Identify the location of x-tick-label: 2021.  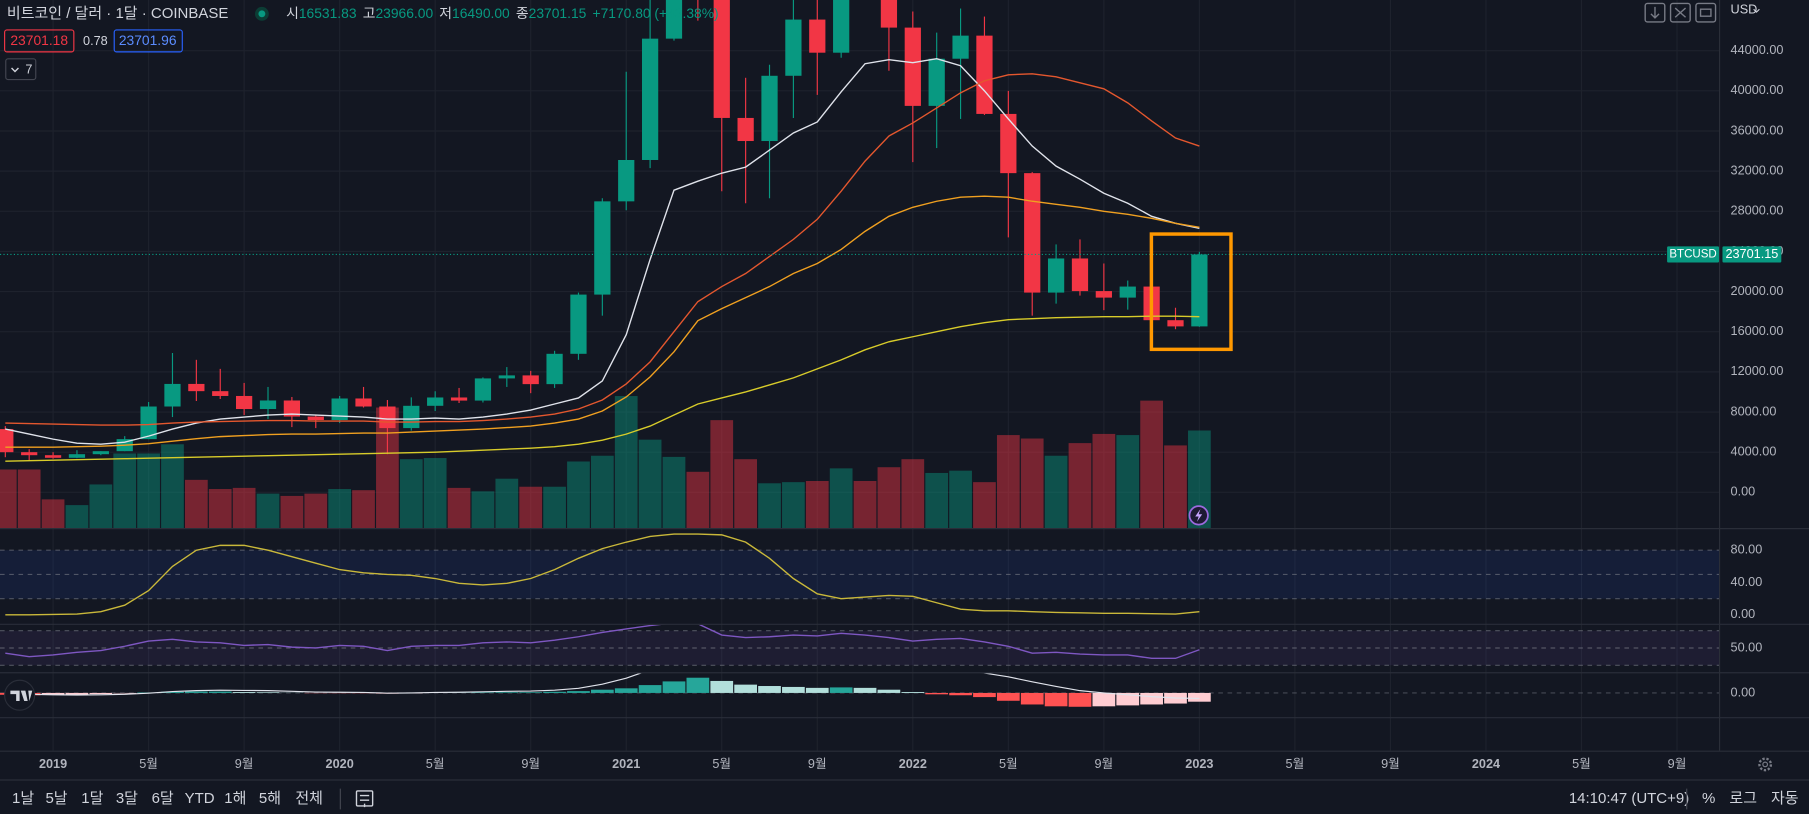
(626, 764).